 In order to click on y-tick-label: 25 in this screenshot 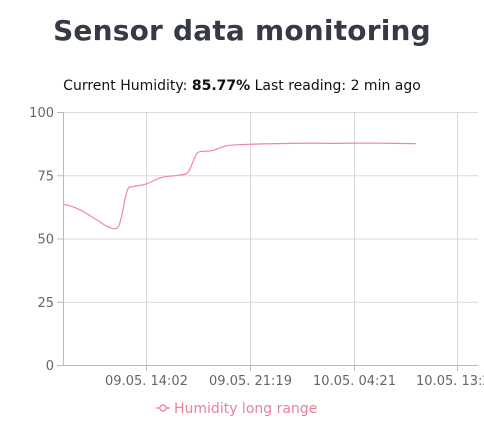, I will do `click(45, 303)`.